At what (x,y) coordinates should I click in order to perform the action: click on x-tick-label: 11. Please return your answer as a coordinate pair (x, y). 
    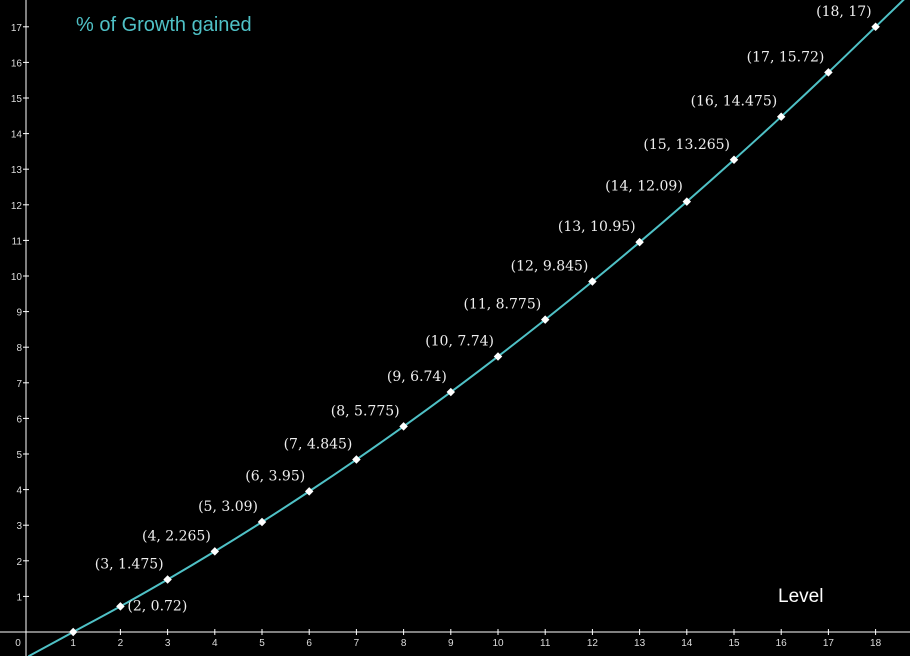
    Looking at the image, I should click on (545, 643).